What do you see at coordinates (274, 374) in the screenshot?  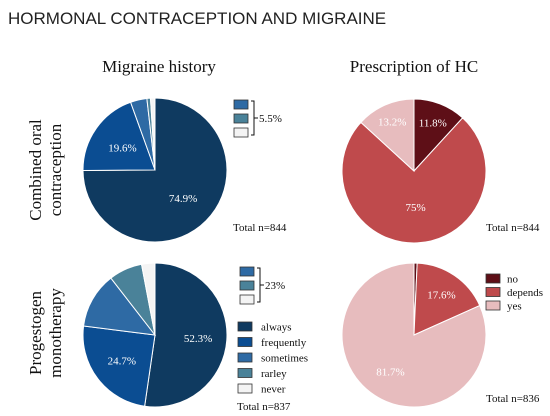 I see `legend-label-rarley: rarley` at bounding box center [274, 374].